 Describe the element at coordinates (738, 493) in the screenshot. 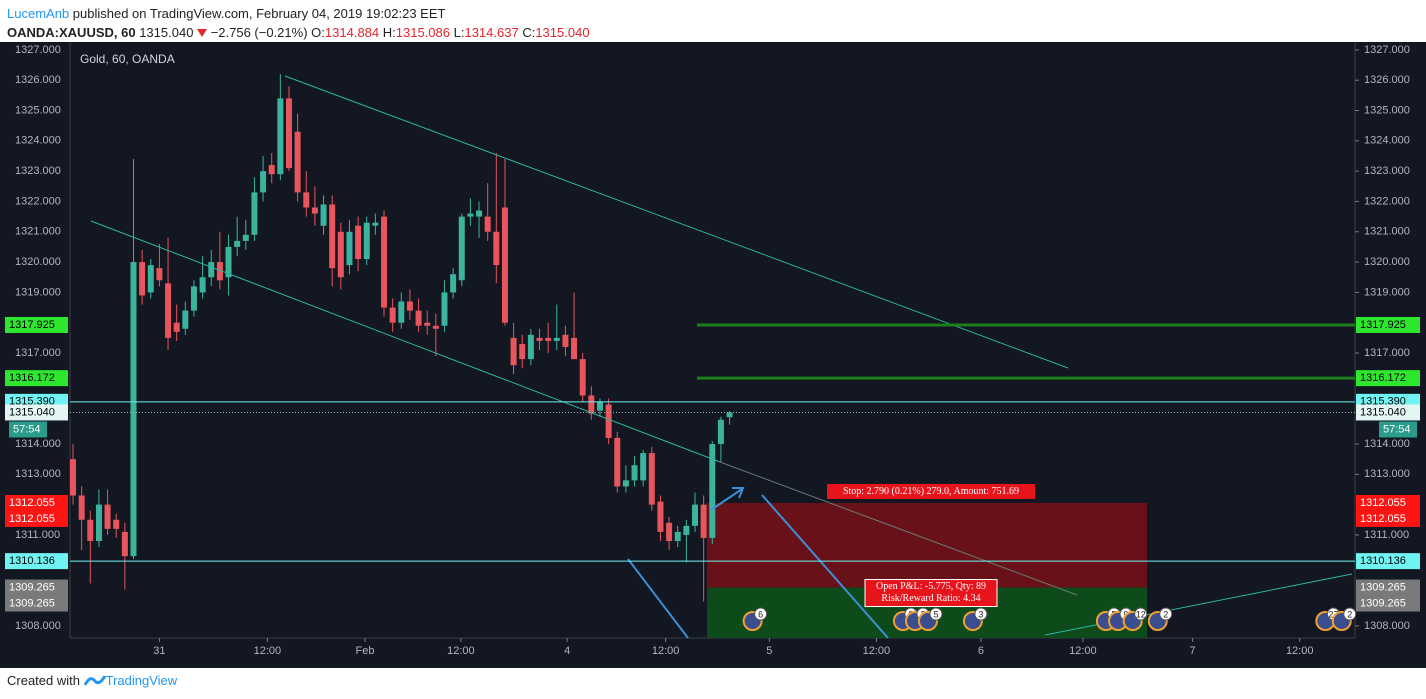

I see `arrow-head` at that location.